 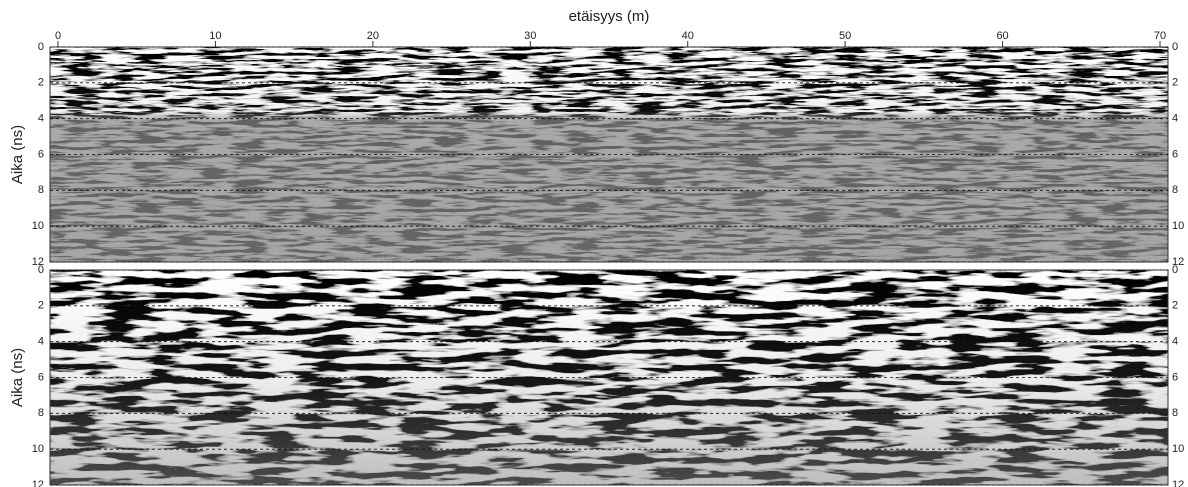 What do you see at coordinates (688, 36) in the screenshot?
I see `x-tick-label: 40` at bounding box center [688, 36].